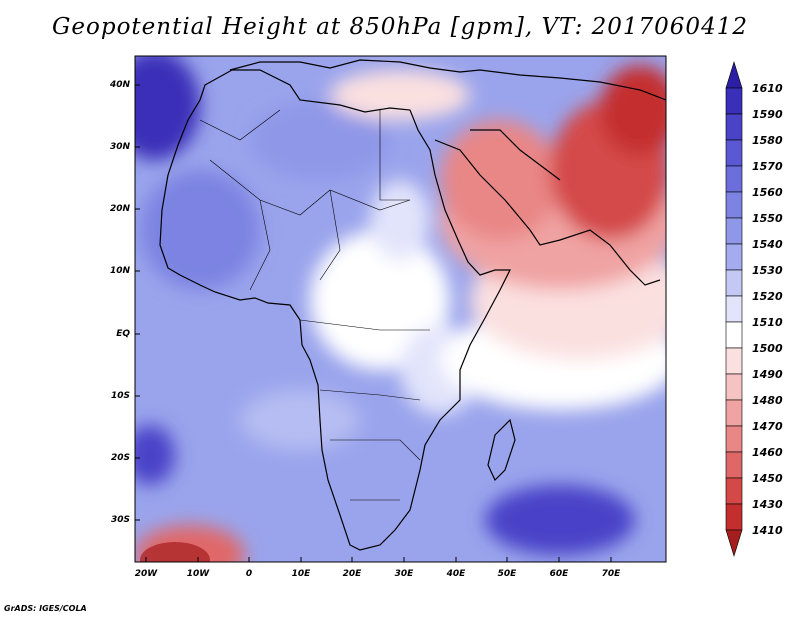 The height and width of the screenshot is (618, 800). I want to click on colorbar-label: 1570, so click(767, 166).